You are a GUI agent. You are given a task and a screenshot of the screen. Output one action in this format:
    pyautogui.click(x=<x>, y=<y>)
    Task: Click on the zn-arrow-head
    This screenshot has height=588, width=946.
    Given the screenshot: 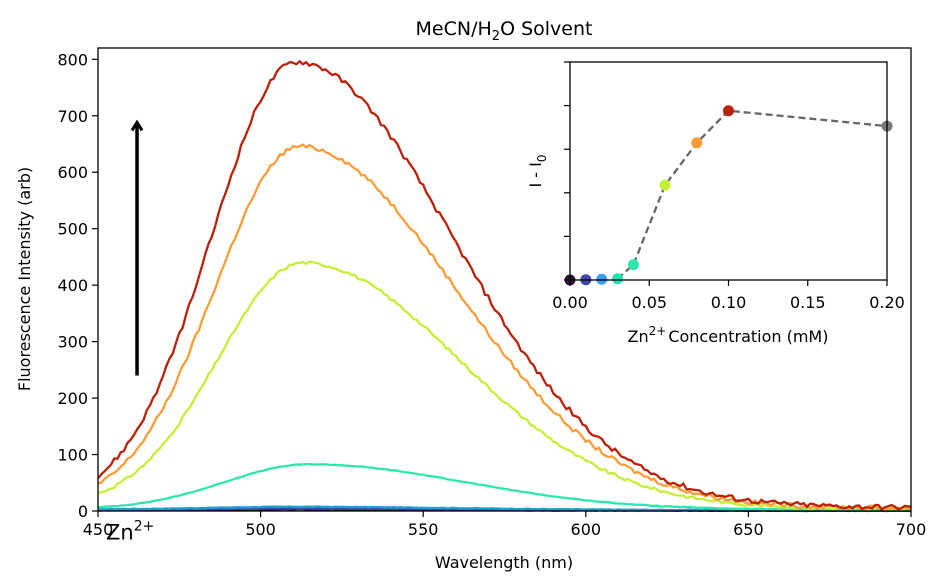 What is the action you would take?
    pyautogui.click(x=137, y=125)
    